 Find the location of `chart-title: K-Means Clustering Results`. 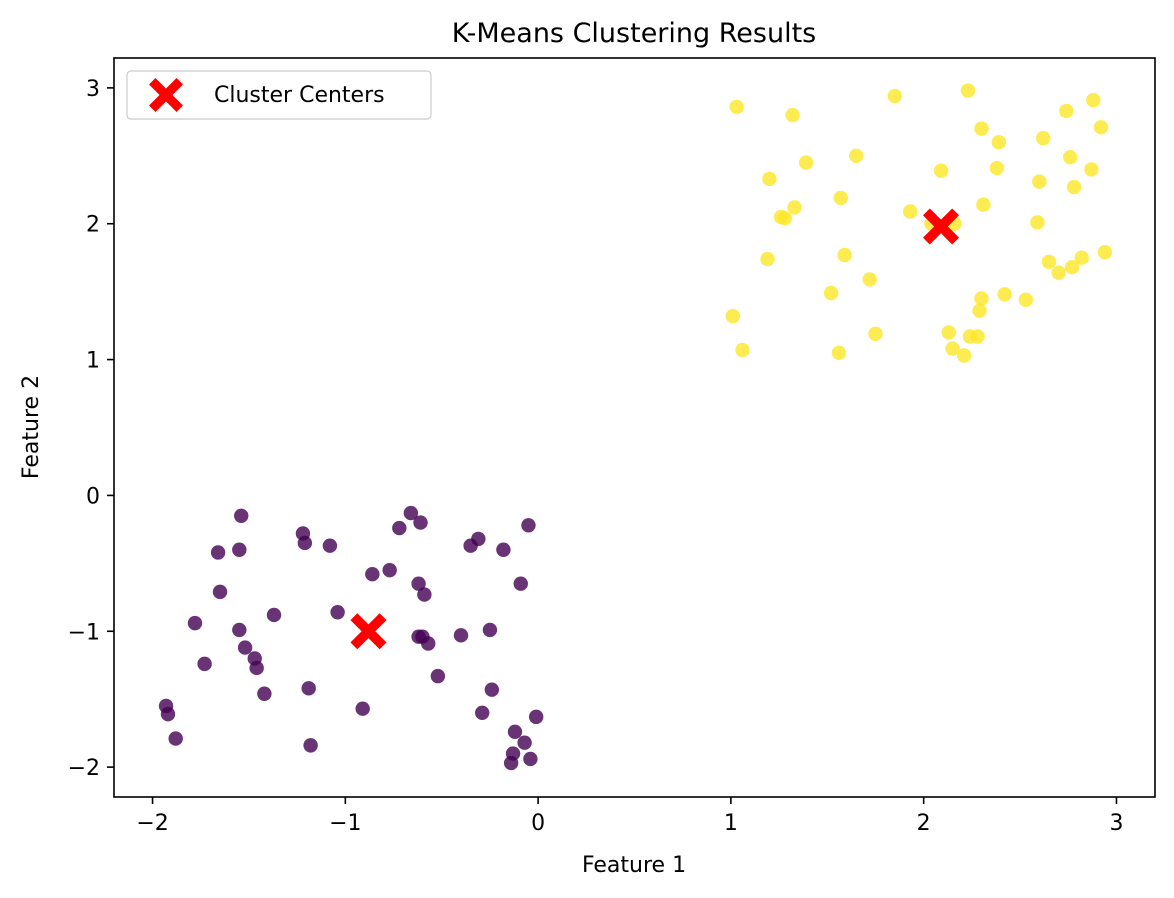

chart-title: K-Means Clustering Results is located at coordinates (634, 33).